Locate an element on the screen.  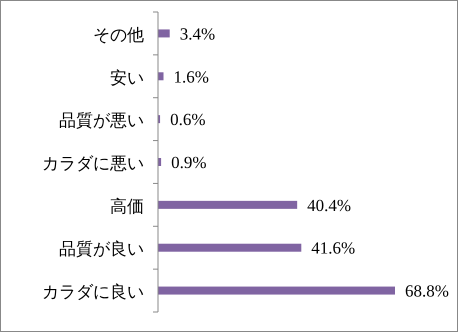
data-label: 41.6% is located at coordinates (333, 248).